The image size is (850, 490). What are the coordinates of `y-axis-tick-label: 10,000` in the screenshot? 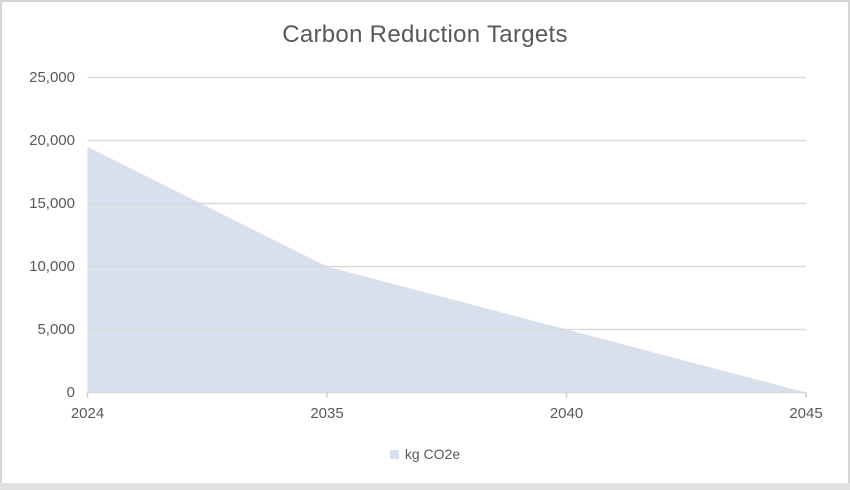 It's located at (52, 266).